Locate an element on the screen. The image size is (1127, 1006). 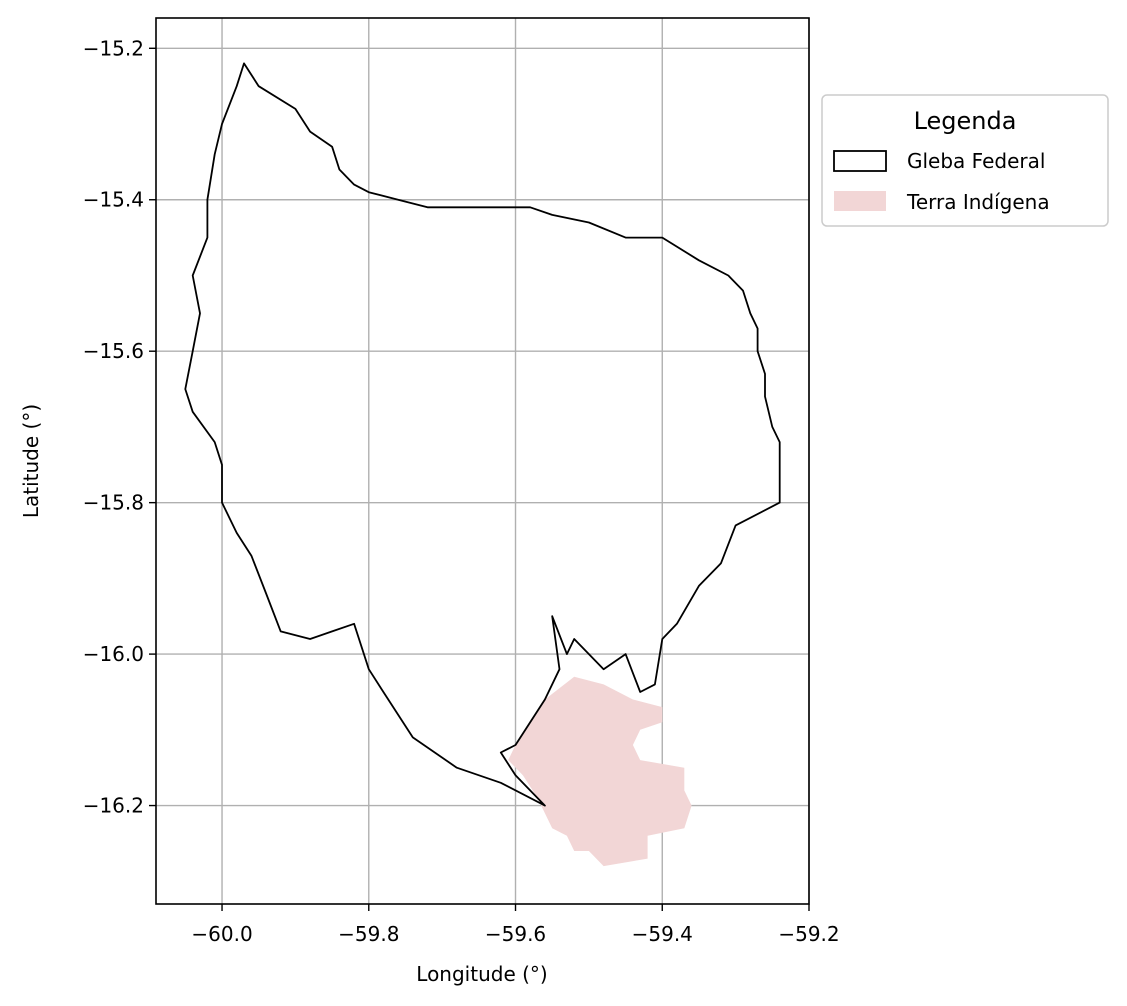
legend-frame is located at coordinates (965, 160).